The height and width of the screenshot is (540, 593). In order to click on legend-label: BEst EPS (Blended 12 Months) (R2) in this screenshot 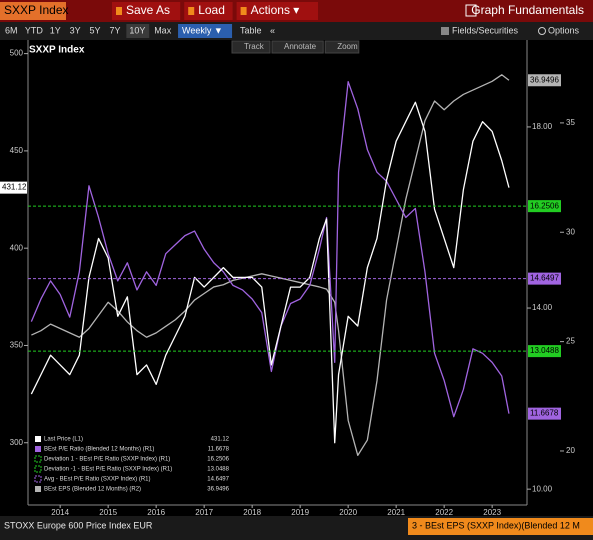, I will do `click(92, 490)`.